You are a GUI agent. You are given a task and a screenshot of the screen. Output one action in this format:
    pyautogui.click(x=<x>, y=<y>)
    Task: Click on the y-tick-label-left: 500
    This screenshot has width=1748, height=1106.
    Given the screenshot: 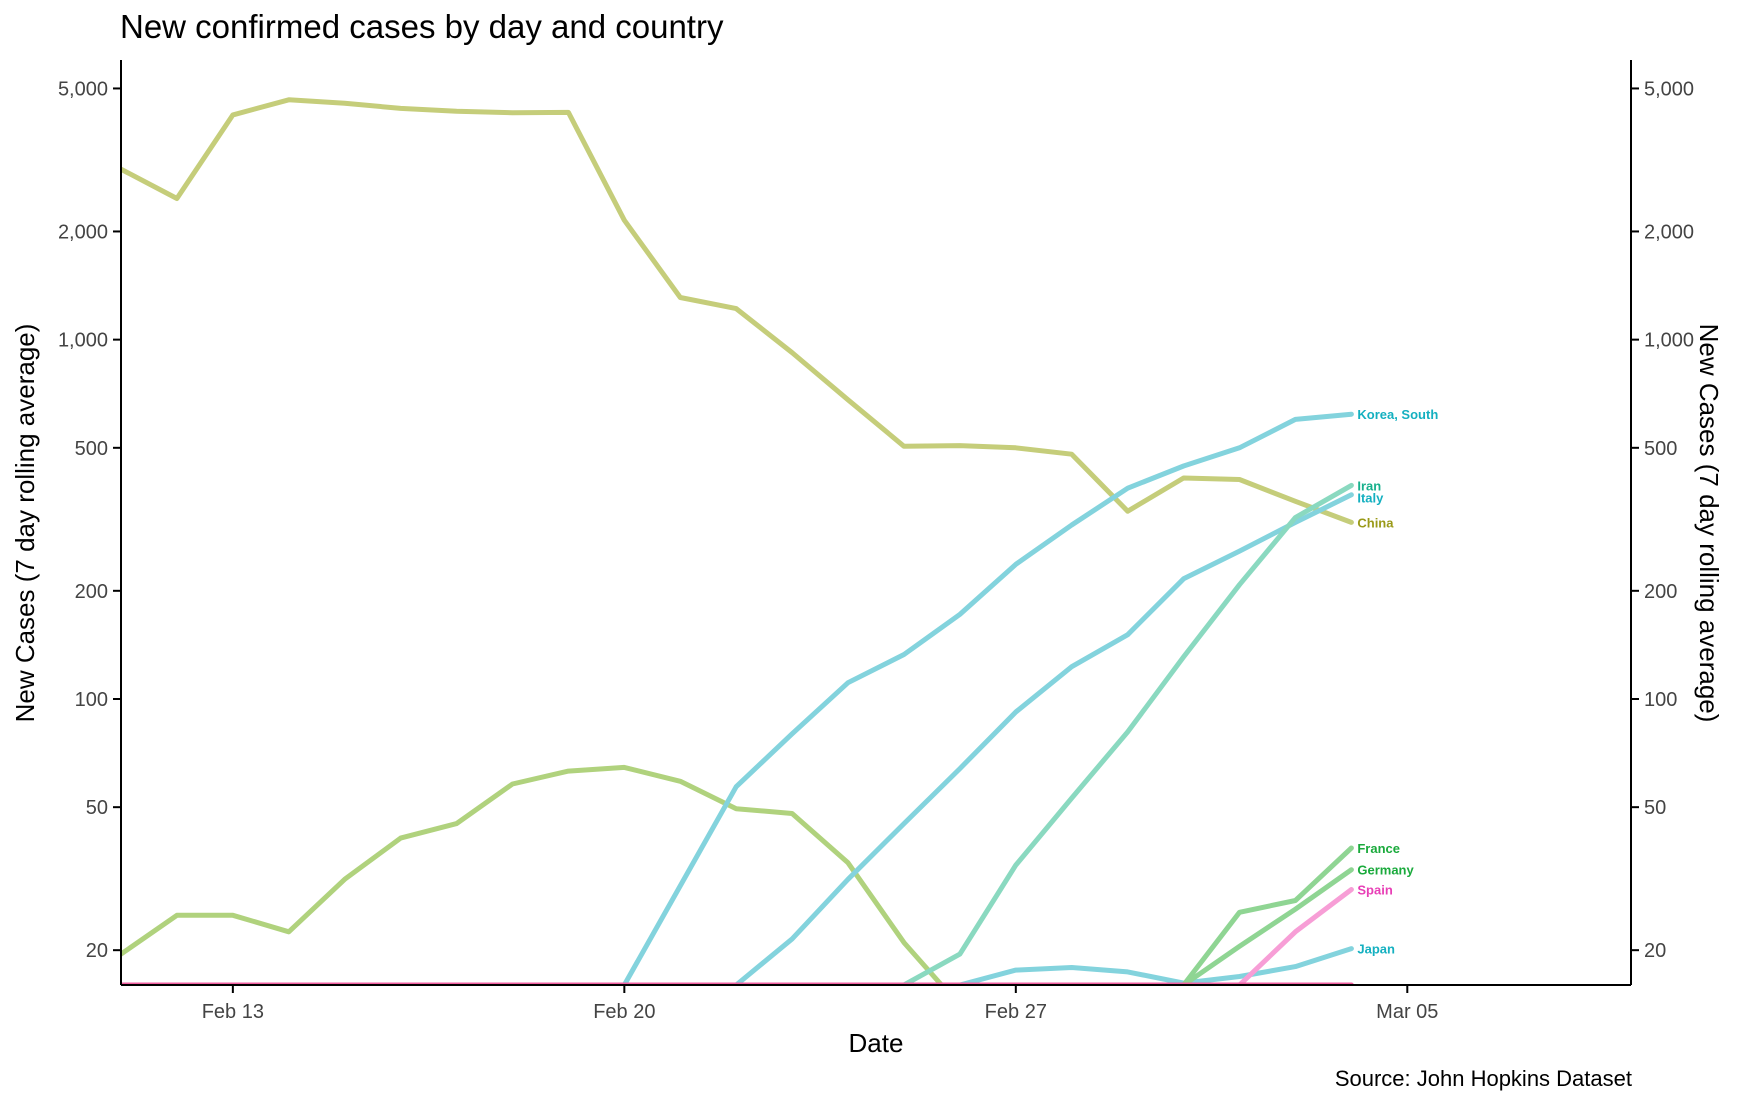 What is the action you would take?
    pyautogui.click(x=91, y=449)
    